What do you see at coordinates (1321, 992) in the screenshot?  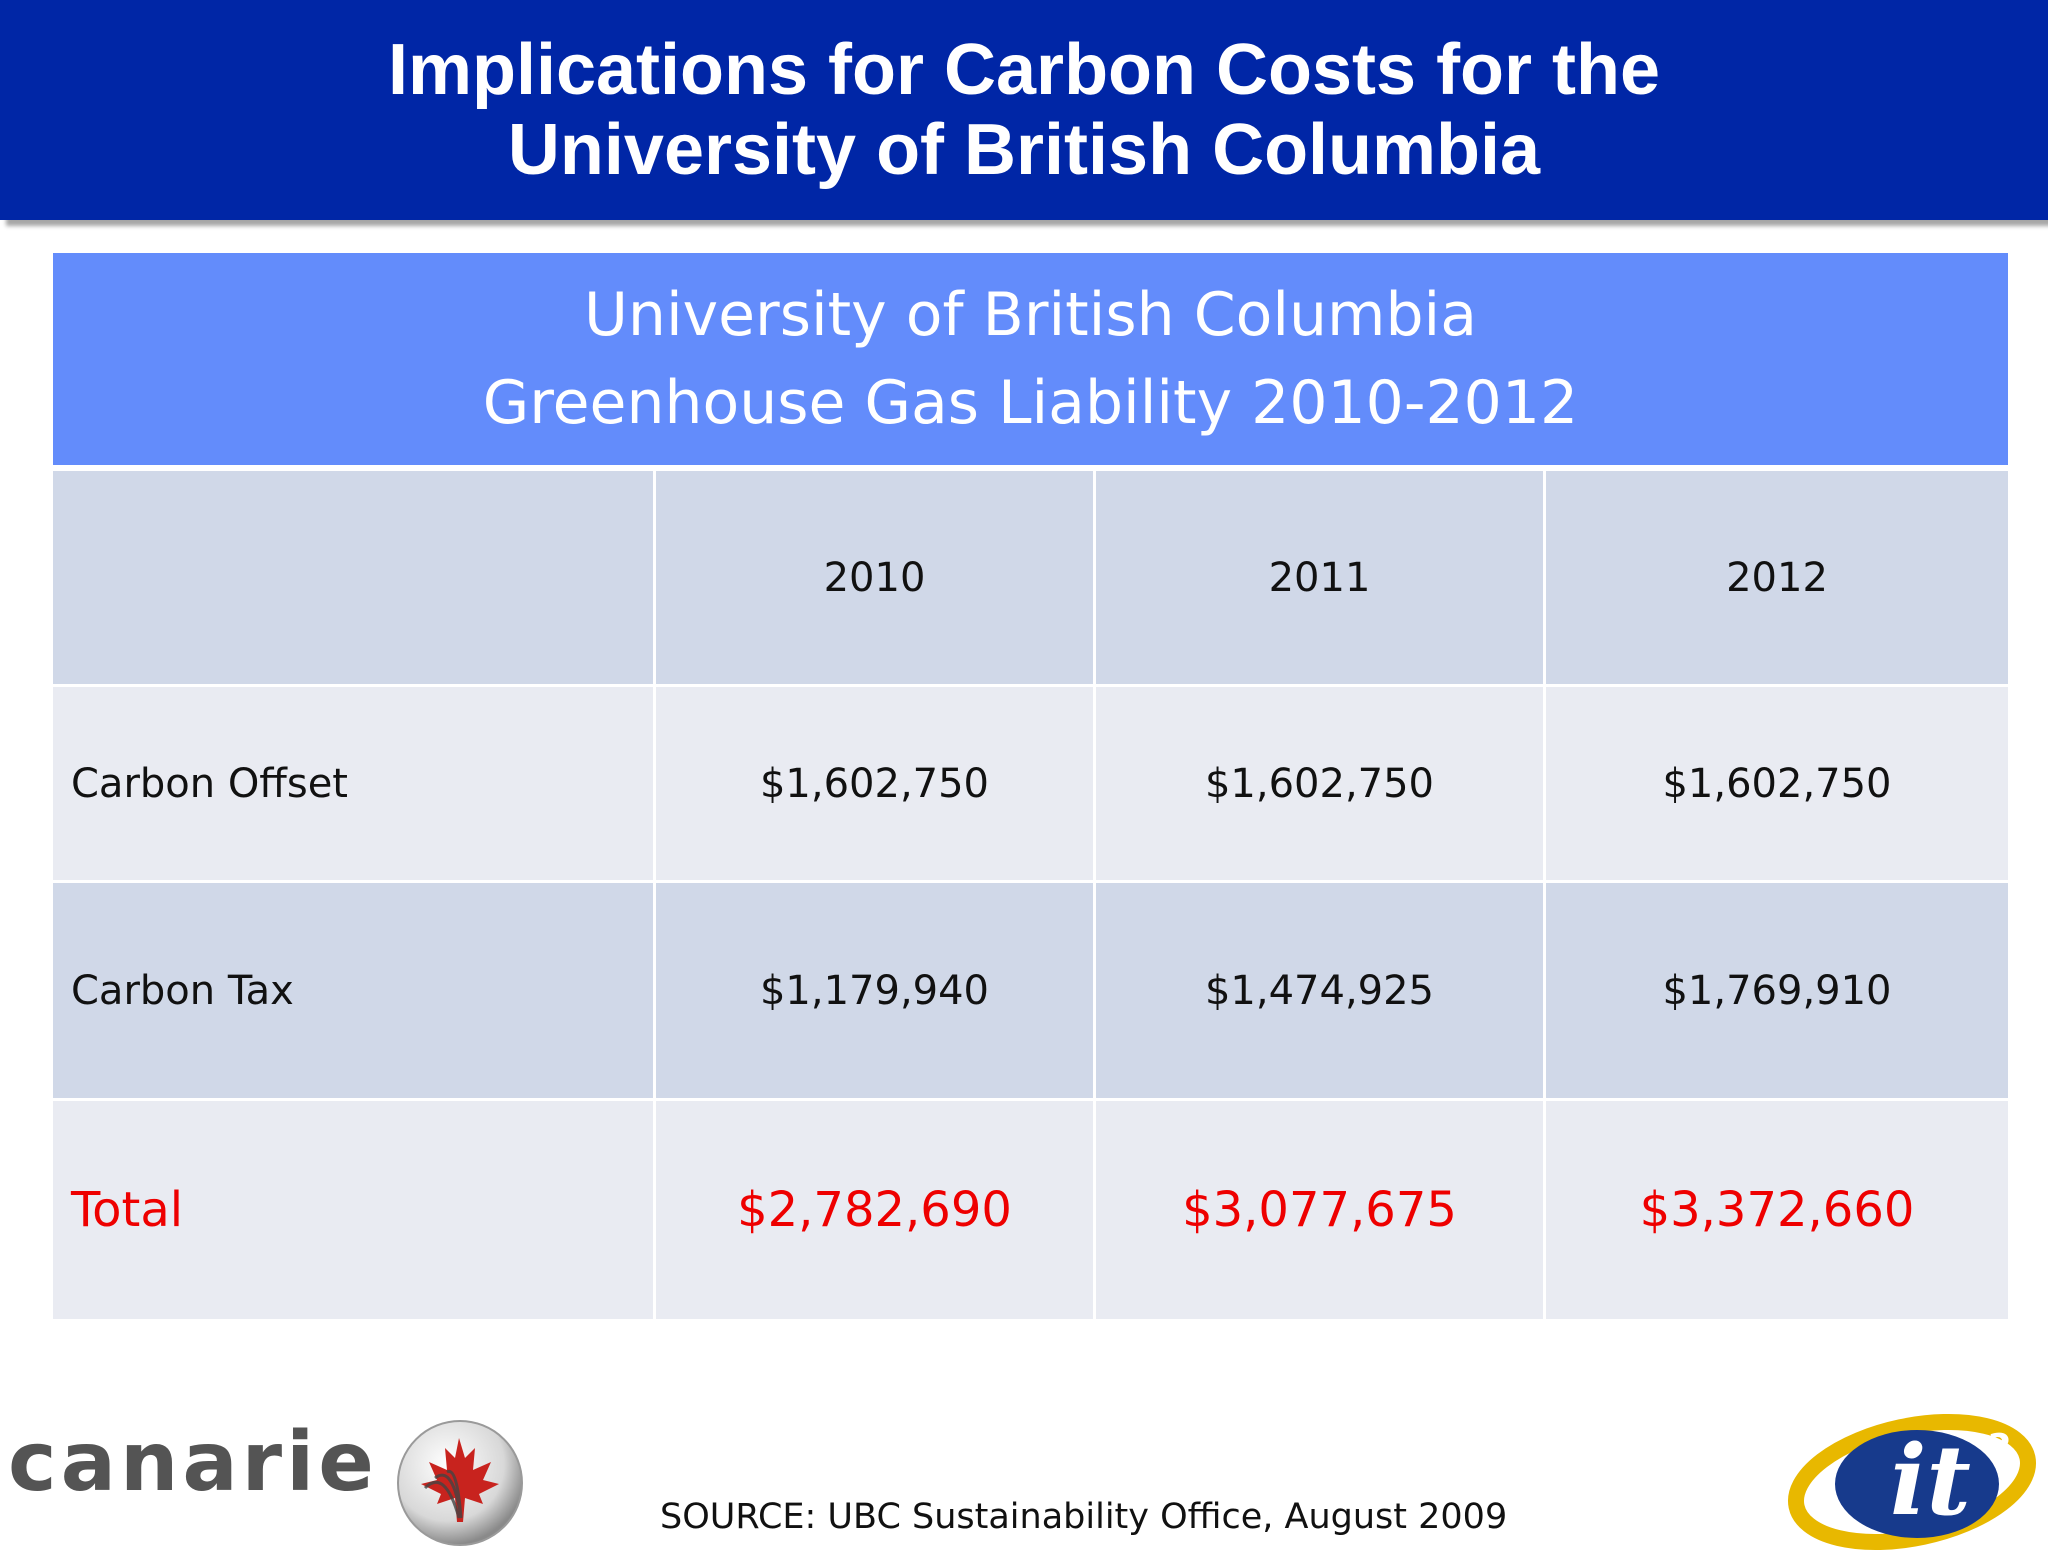 I see `carbon-tax-2011: $1,474,925` at bounding box center [1321, 992].